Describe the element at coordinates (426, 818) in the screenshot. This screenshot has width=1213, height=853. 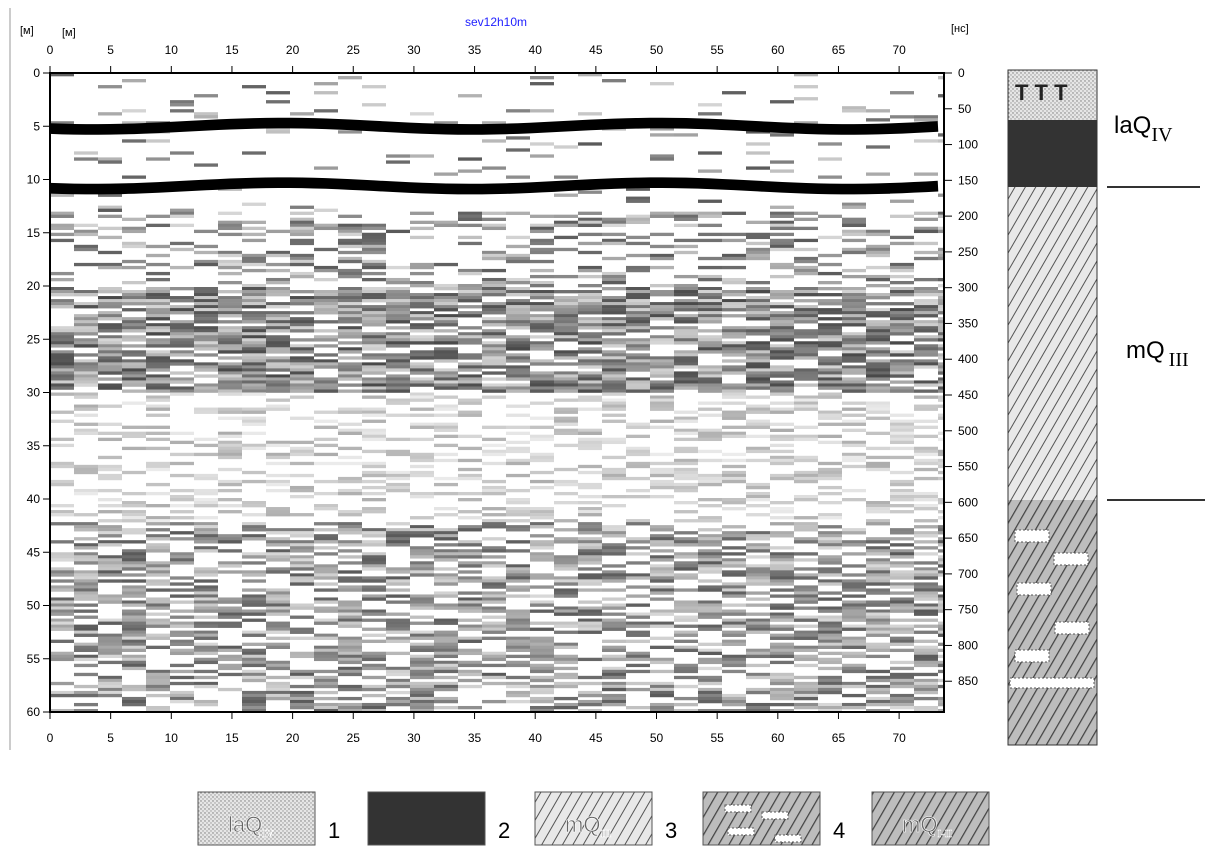
I see `legend-swatch` at that location.